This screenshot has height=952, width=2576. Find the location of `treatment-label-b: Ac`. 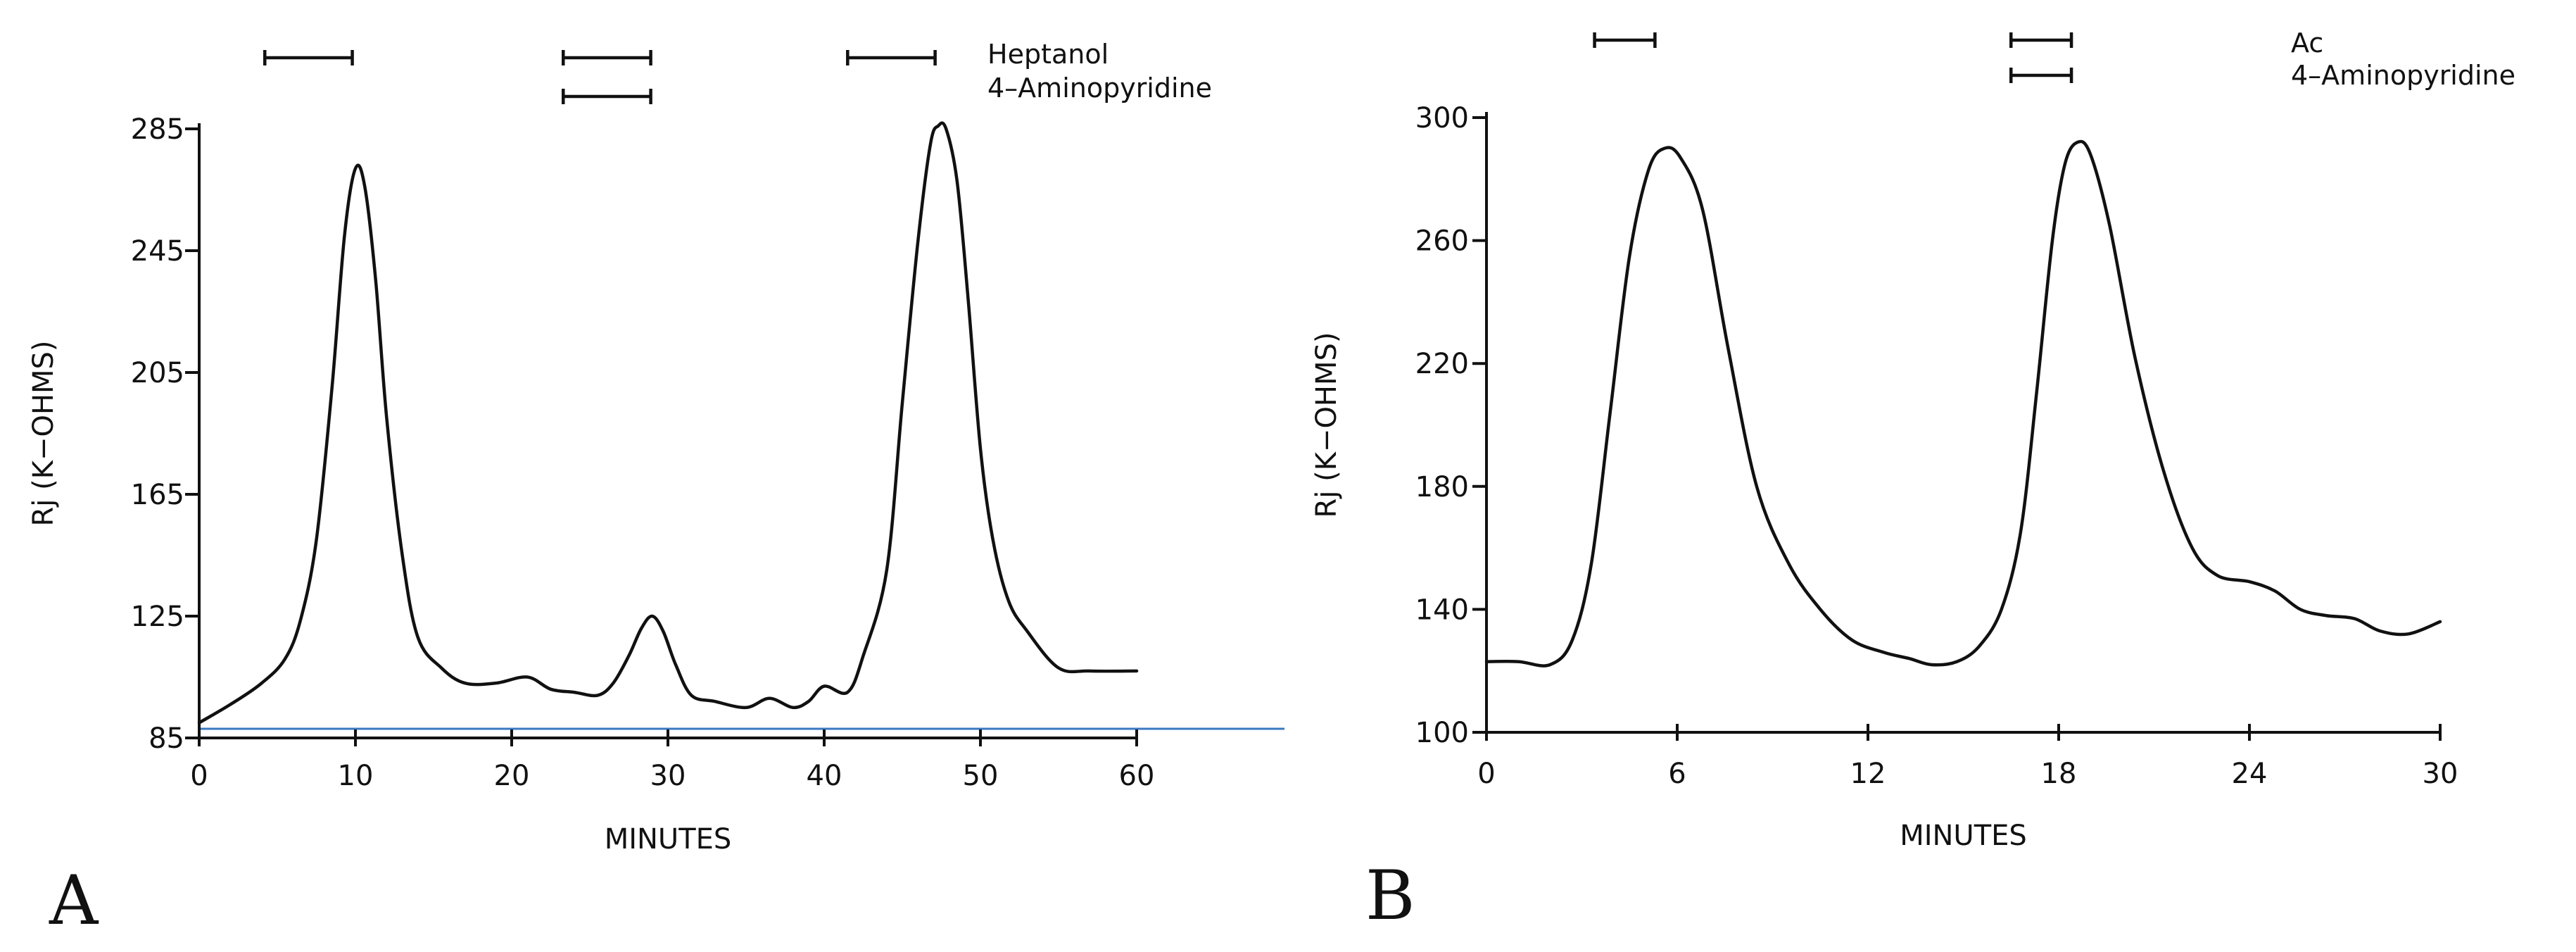

treatment-label-b: Ac is located at coordinates (2307, 43).